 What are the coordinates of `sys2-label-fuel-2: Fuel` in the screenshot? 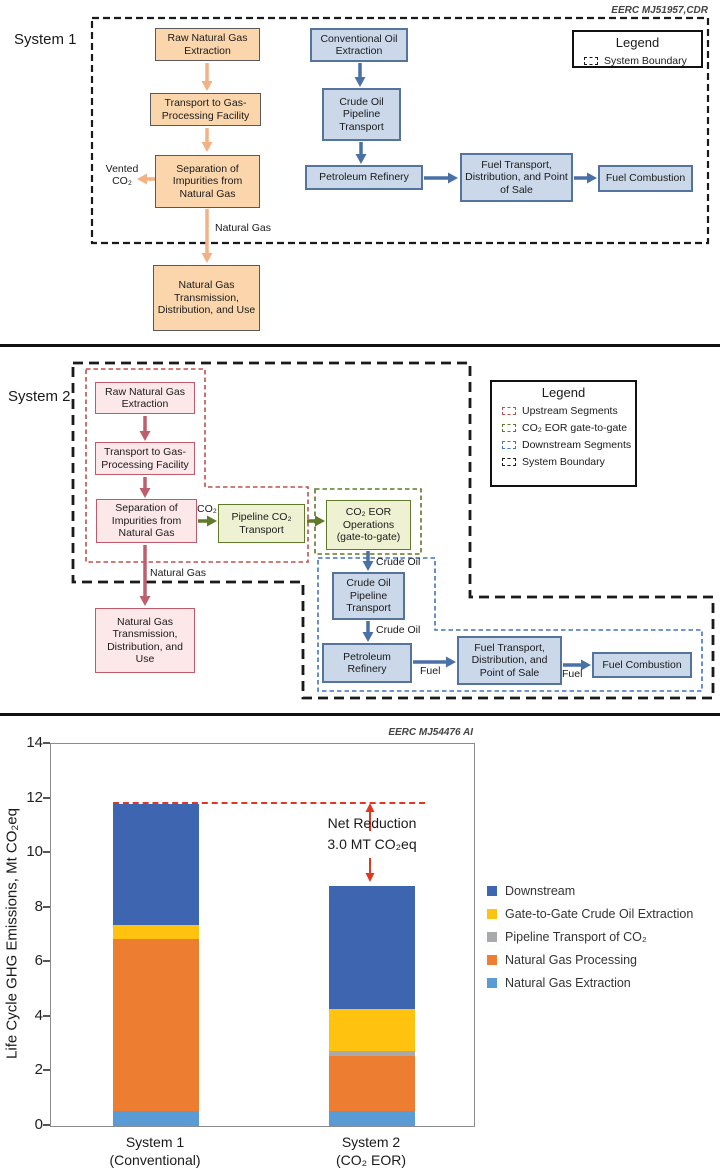 It's located at (572, 674).